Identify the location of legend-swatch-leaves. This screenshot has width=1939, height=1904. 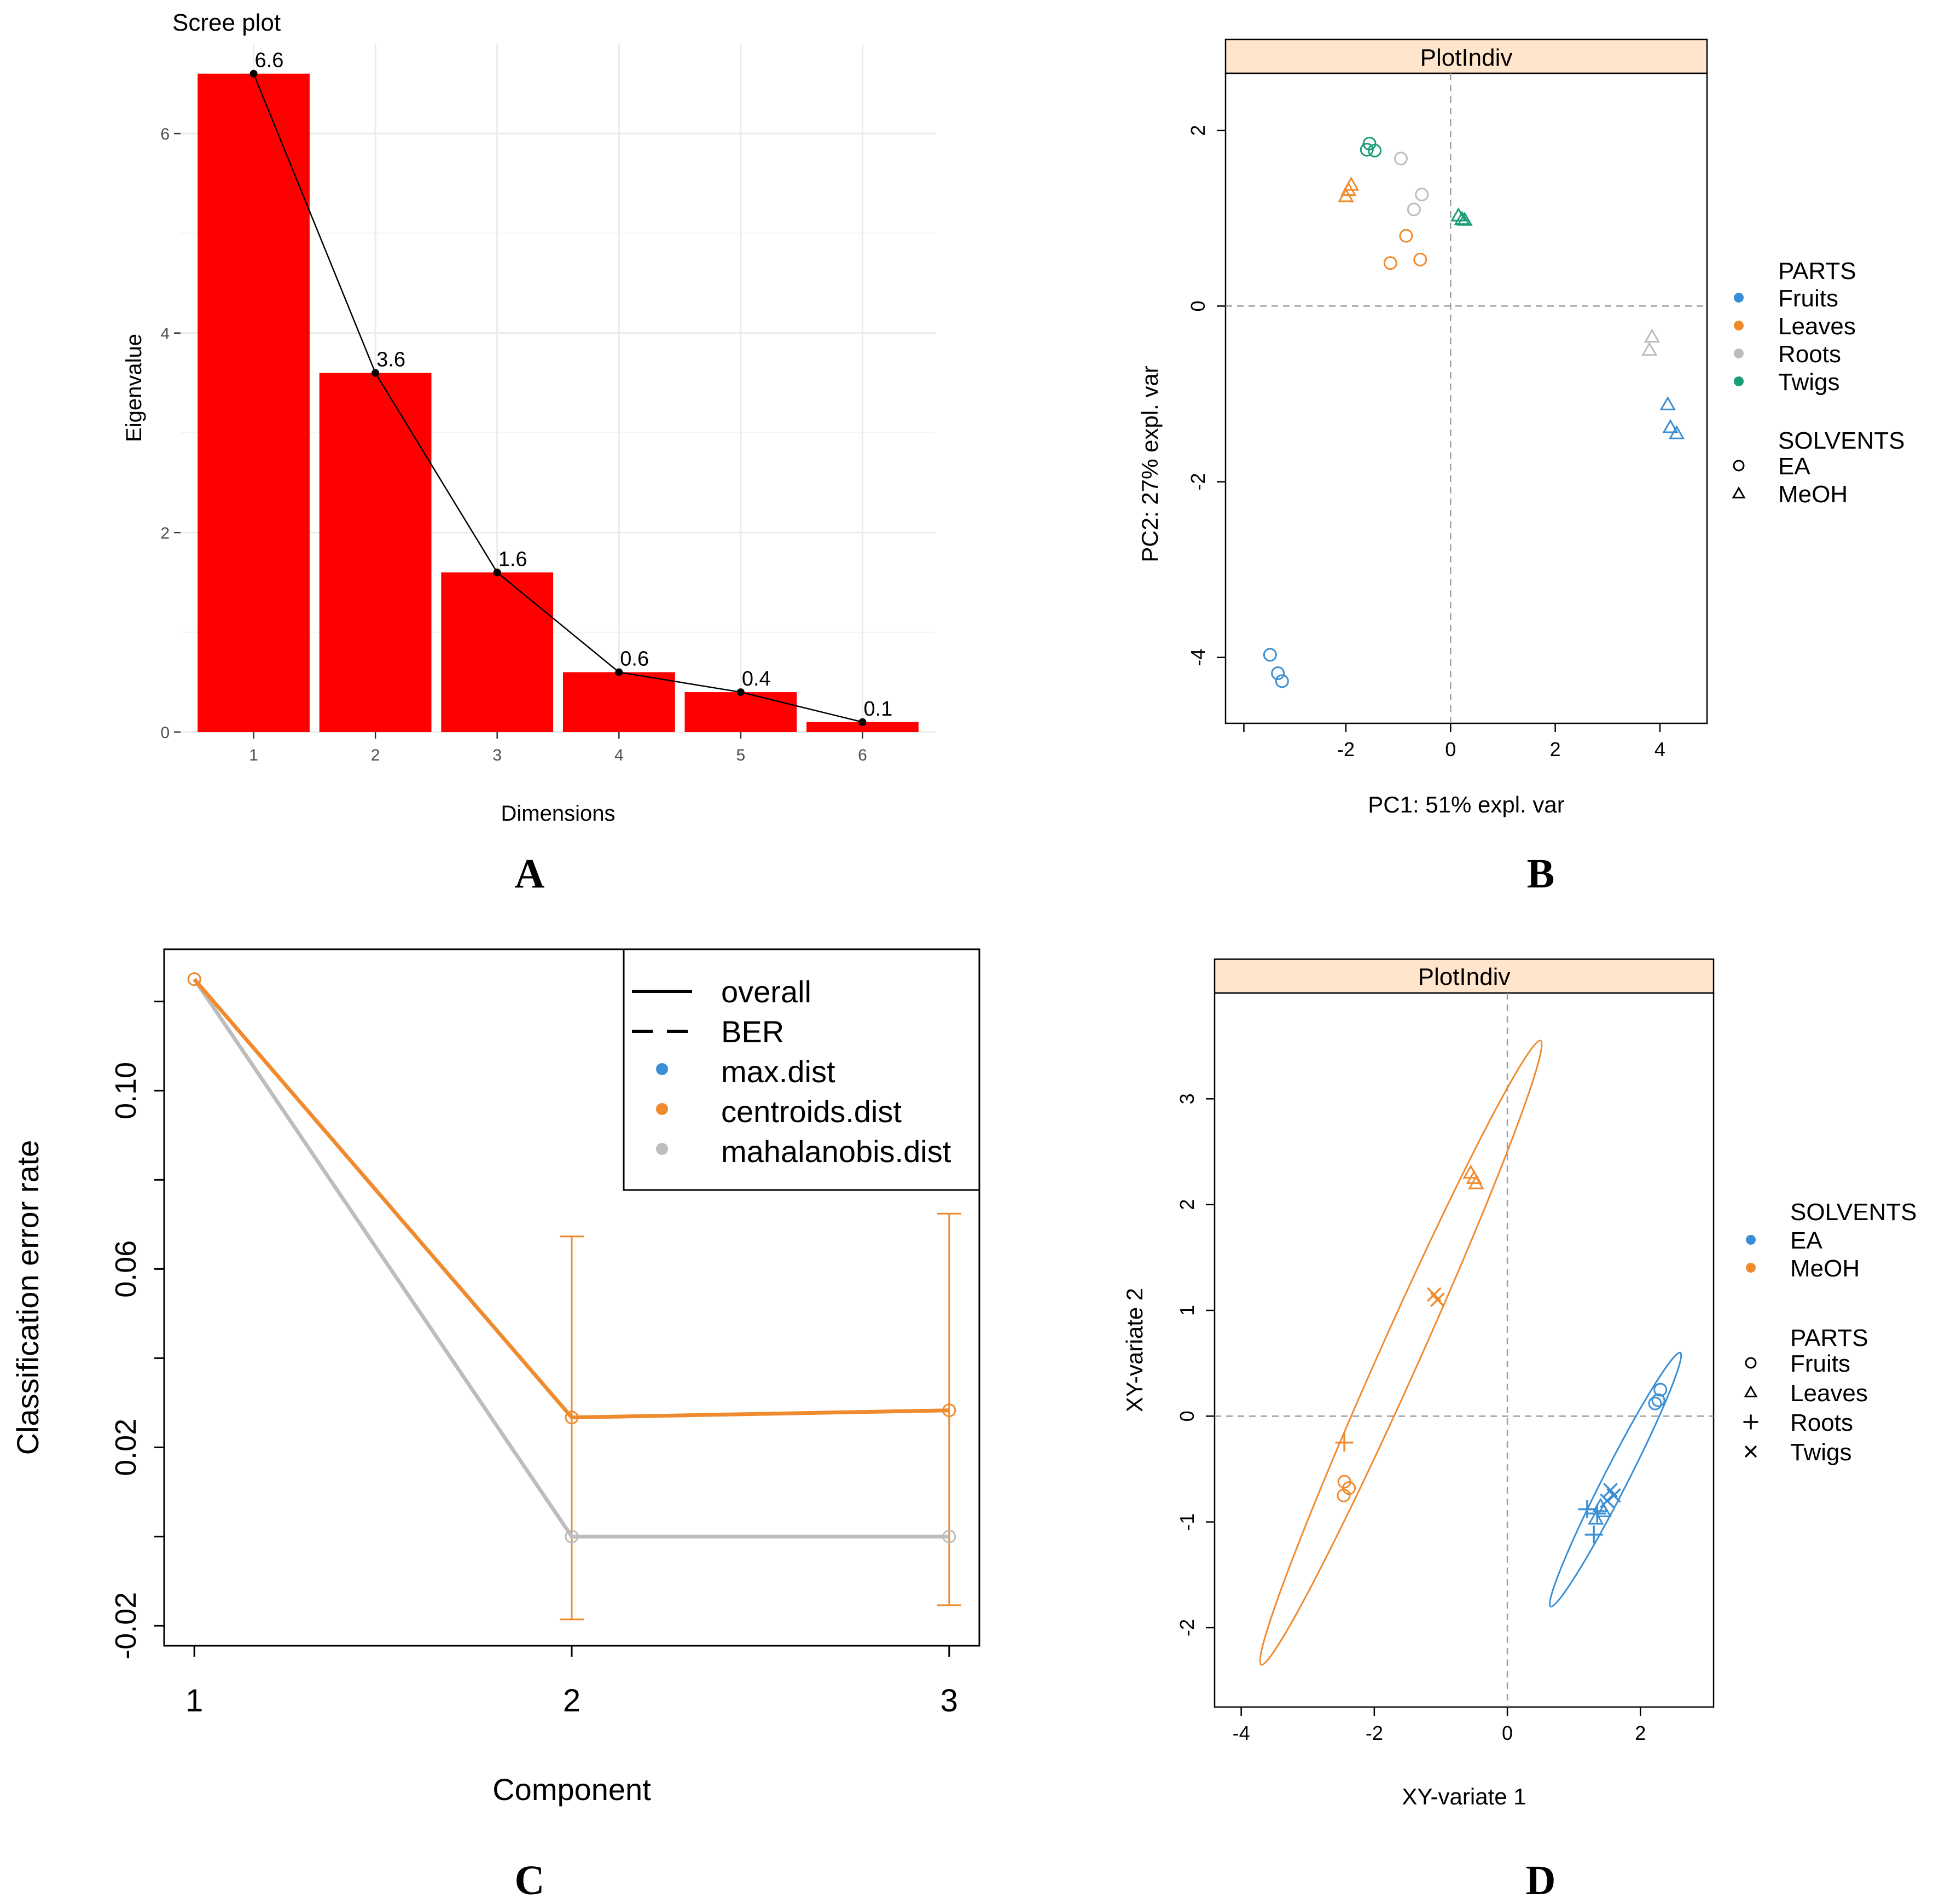
(1739, 325).